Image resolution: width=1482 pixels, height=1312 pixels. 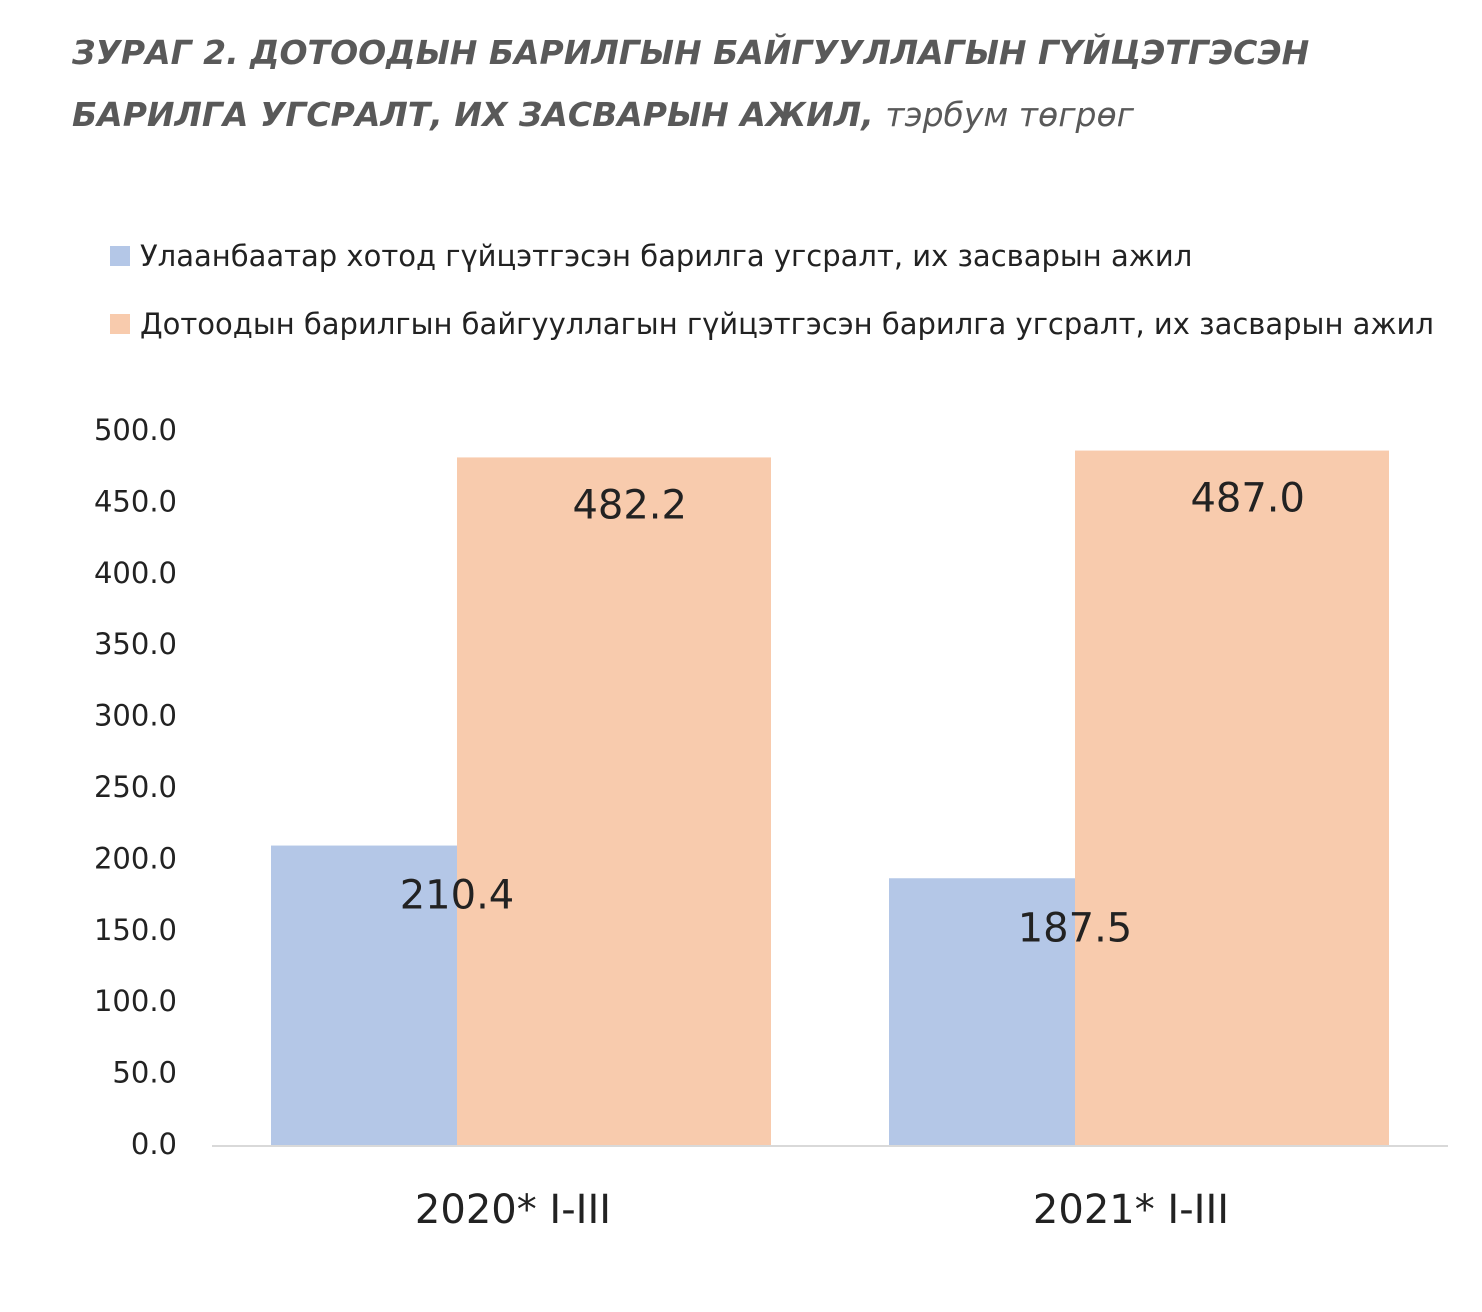 What do you see at coordinates (457, 896) in the screenshot?
I see `data-label-ulaanbaatar: 210.4` at bounding box center [457, 896].